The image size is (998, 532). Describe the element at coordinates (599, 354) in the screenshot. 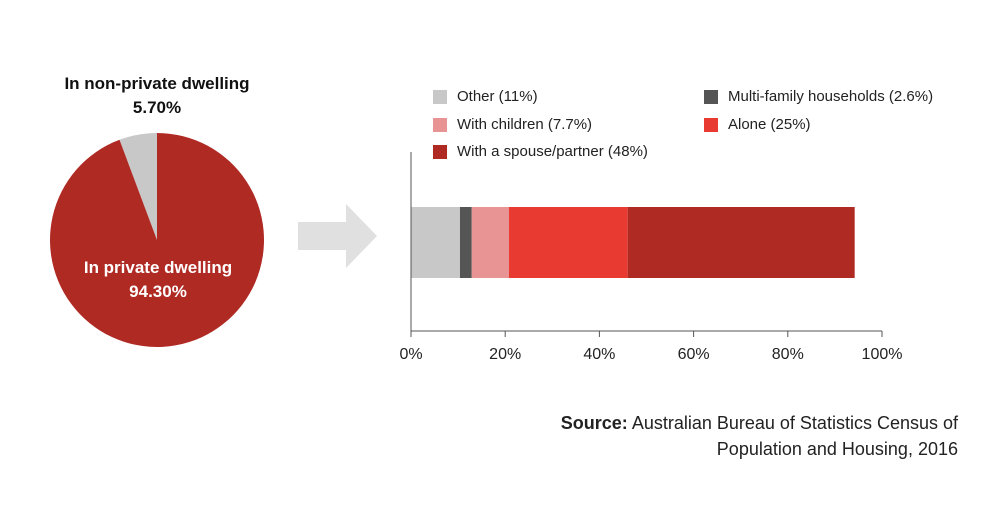

I see `x-tick-label-2: 40%` at that location.